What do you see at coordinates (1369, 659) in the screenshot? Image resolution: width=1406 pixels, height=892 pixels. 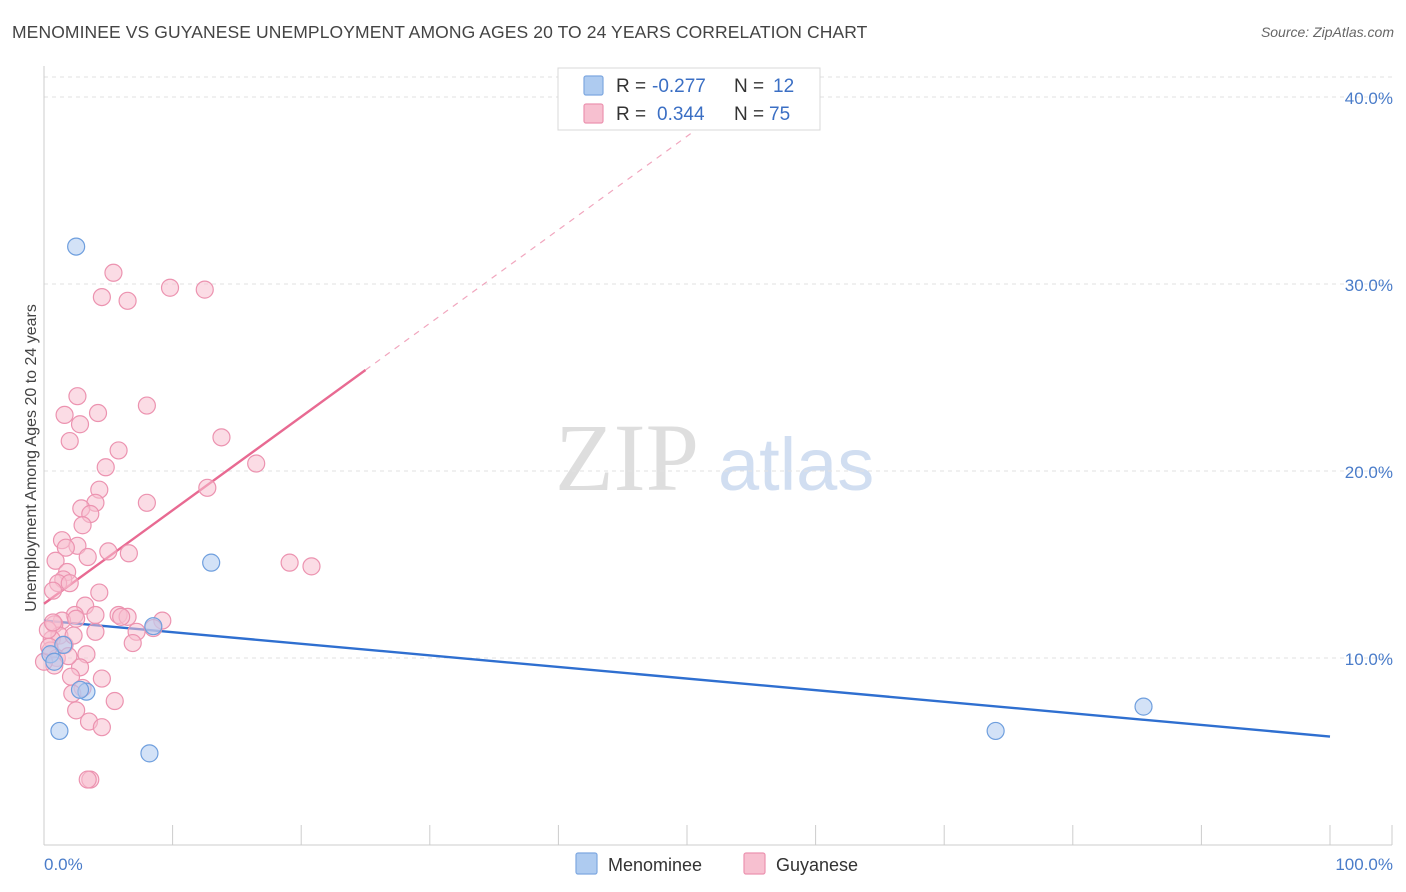 I see `y-tick-label-10: 10.0%` at bounding box center [1369, 659].